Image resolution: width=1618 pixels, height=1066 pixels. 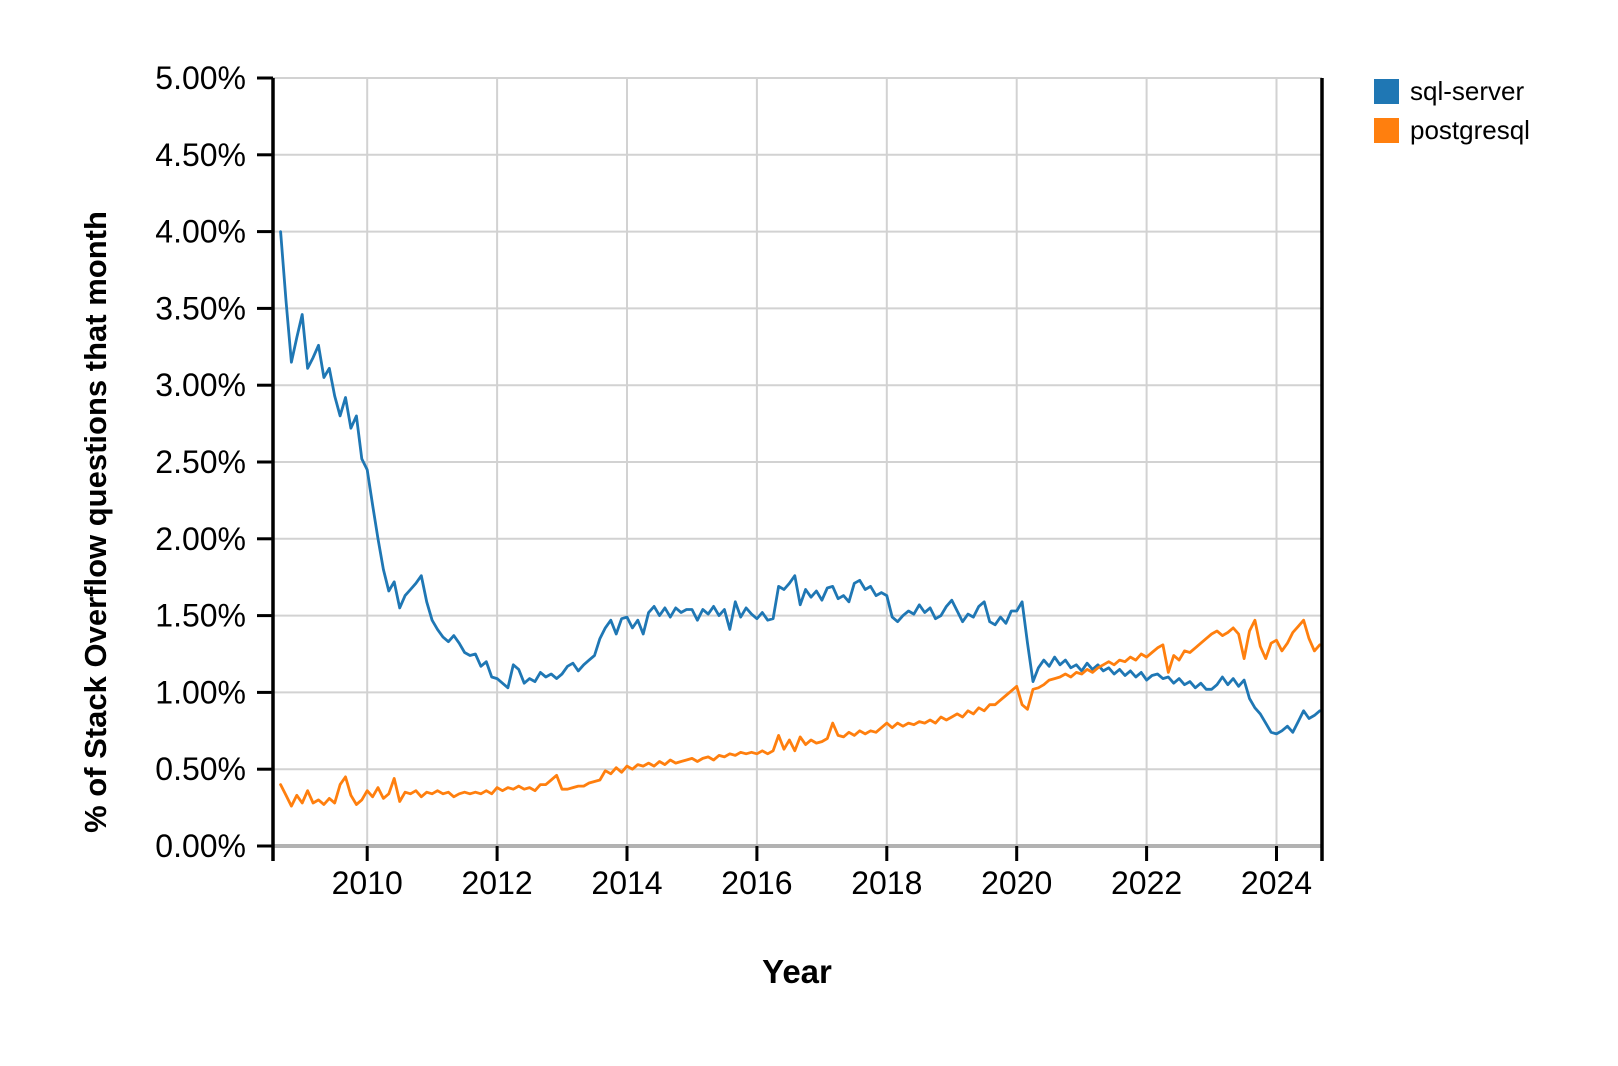 I want to click on x-tick-label: 2024, so click(x=1276, y=883).